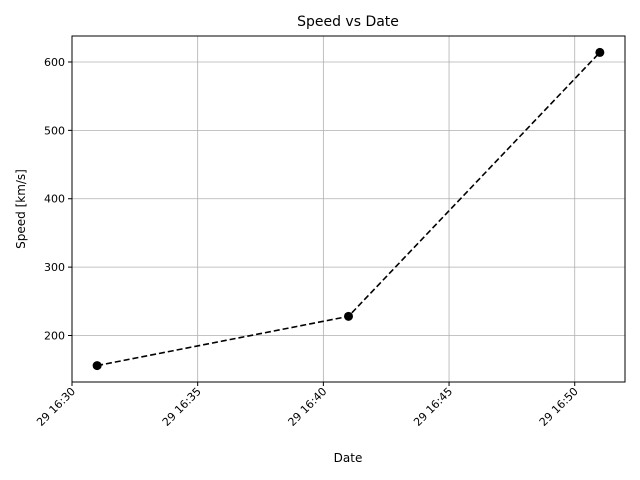 Image resolution: width=640 pixels, height=480 pixels. What do you see at coordinates (54, 62) in the screenshot?
I see `y-tick-label-4: 600` at bounding box center [54, 62].